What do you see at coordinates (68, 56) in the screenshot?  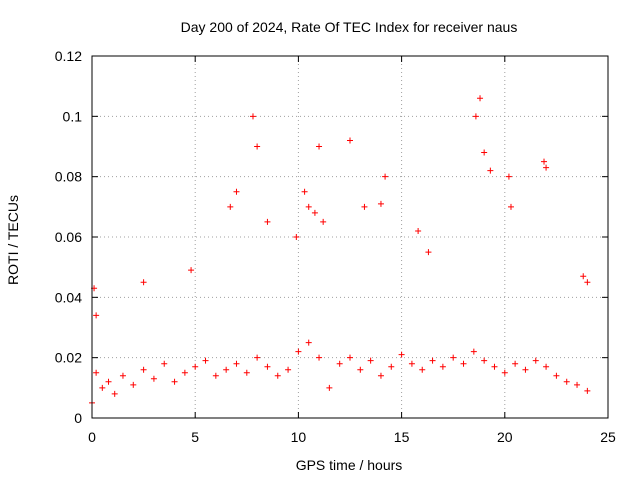 I see `y-tick-label: 0.12` at bounding box center [68, 56].